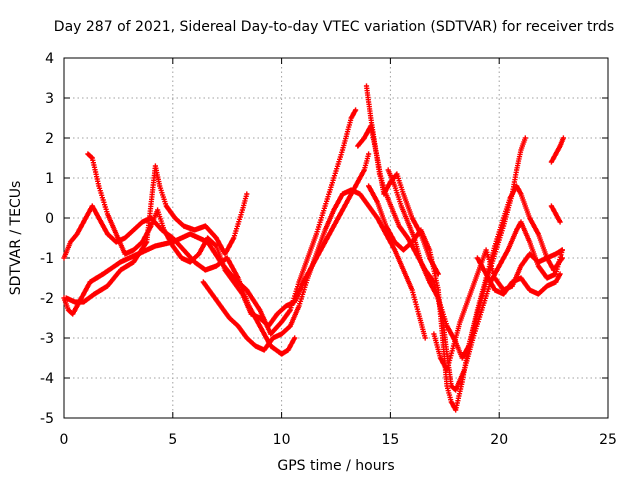  I want to click on y-tick-label: -5, so click(47, 419).